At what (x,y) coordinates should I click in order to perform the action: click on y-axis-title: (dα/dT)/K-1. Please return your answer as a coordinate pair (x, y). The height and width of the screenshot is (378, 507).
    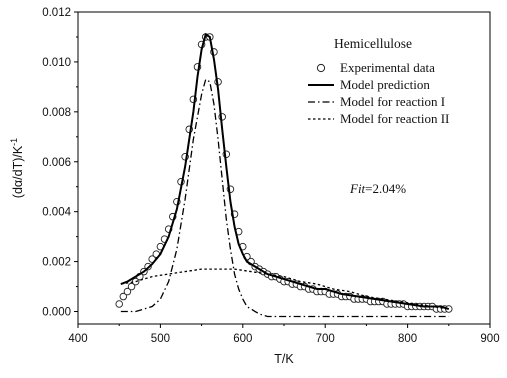
    Looking at the image, I should click on (17, 168).